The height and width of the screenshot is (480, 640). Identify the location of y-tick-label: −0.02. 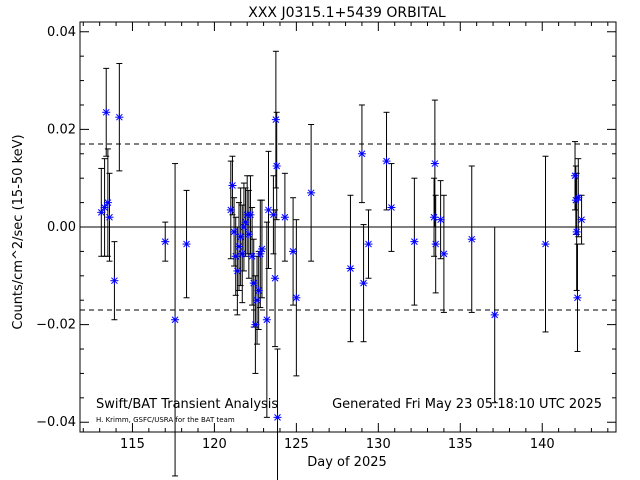
(56, 325).